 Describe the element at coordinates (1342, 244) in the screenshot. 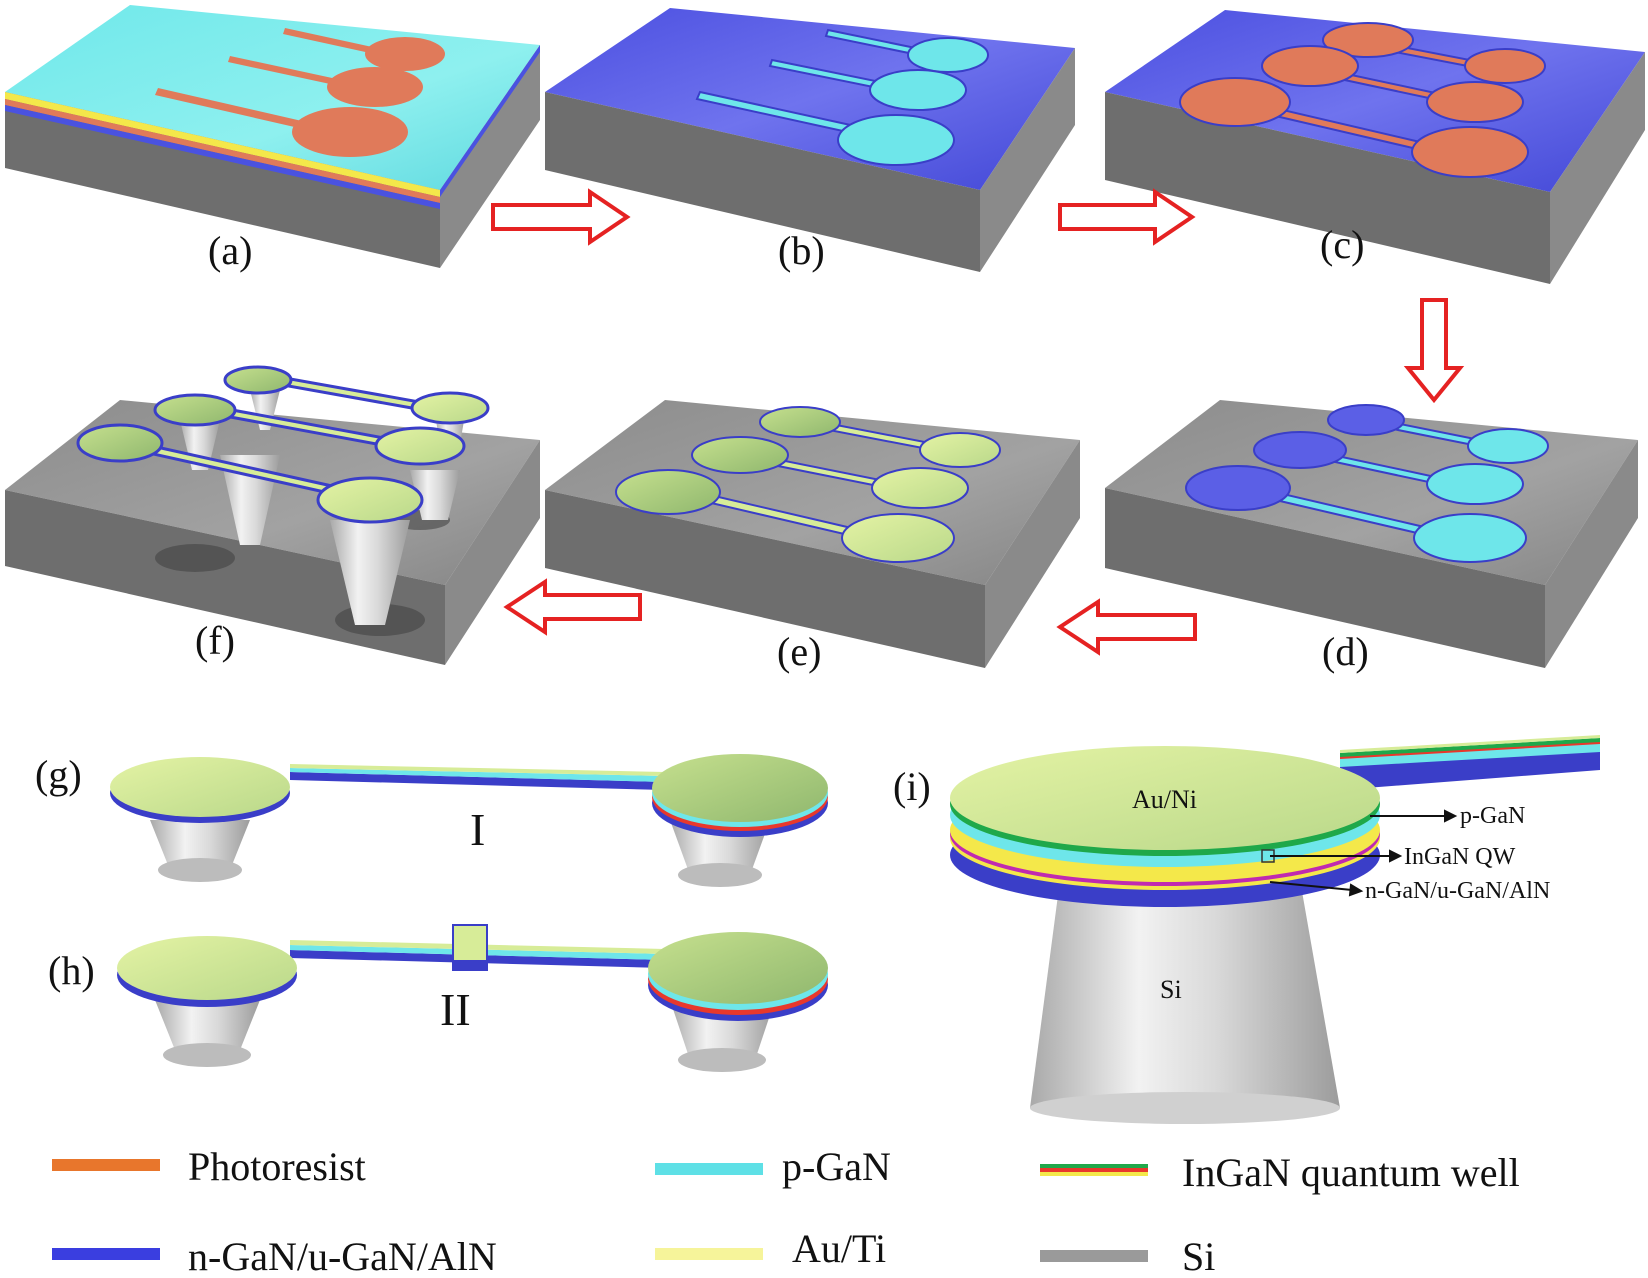

I see `panel-label-c: (c)` at that location.